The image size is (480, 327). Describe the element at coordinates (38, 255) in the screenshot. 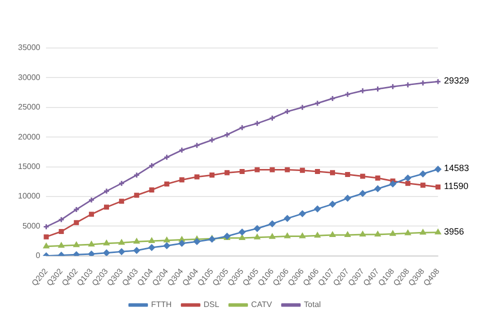

I see `y-tick-label: 0` at that location.